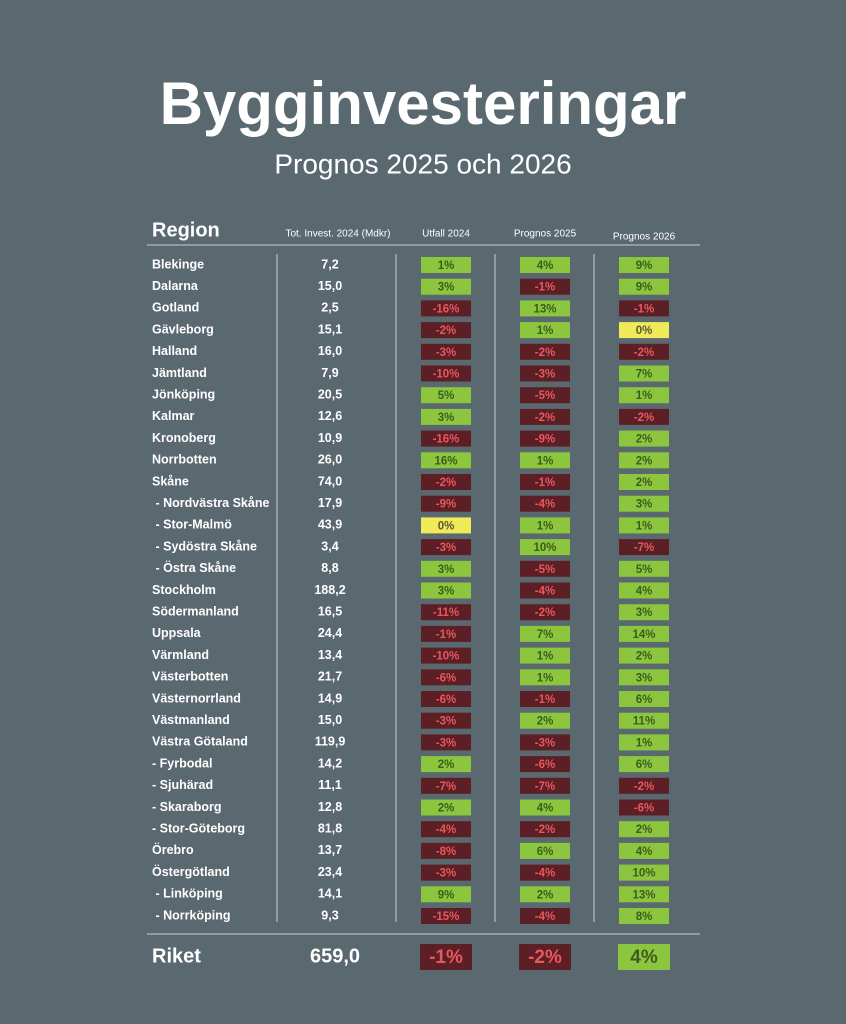 The width and height of the screenshot is (846, 1024). What do you see at coordinates (330, 611) in the screenshot?
I see `investment-value: 16,5` at bounding box center [330, 611].